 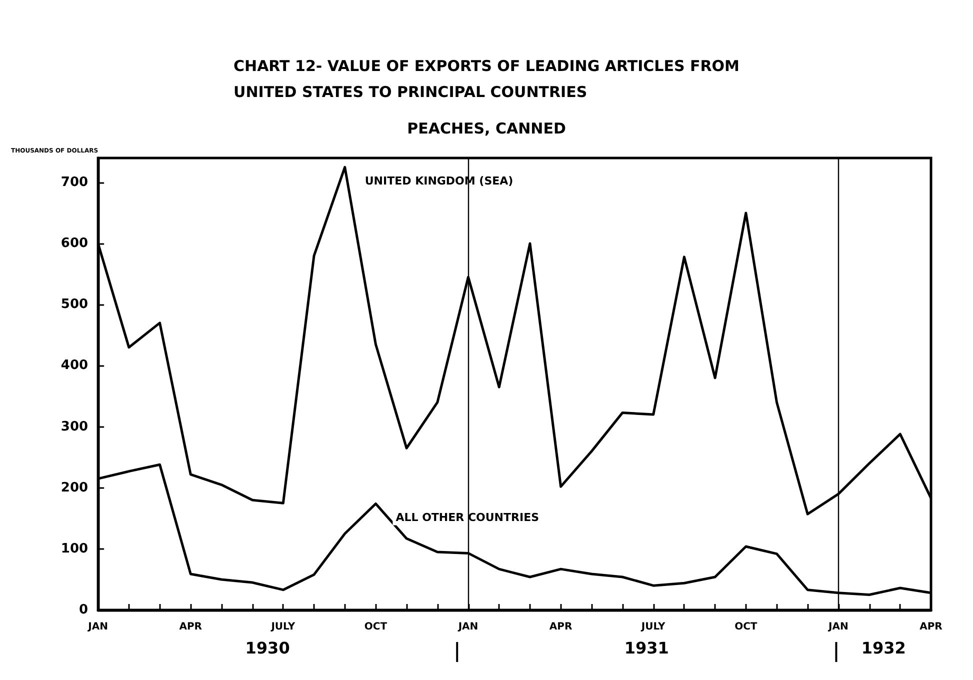 I want to click on y-tick-label: 700, so click(x=74, y=182).